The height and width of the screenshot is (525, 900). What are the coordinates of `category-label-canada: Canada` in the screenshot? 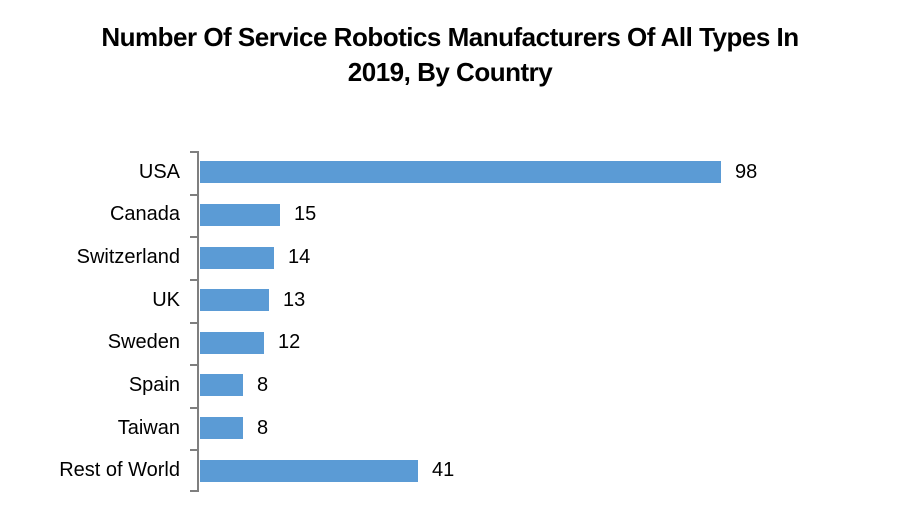 It's located at (144, 214).